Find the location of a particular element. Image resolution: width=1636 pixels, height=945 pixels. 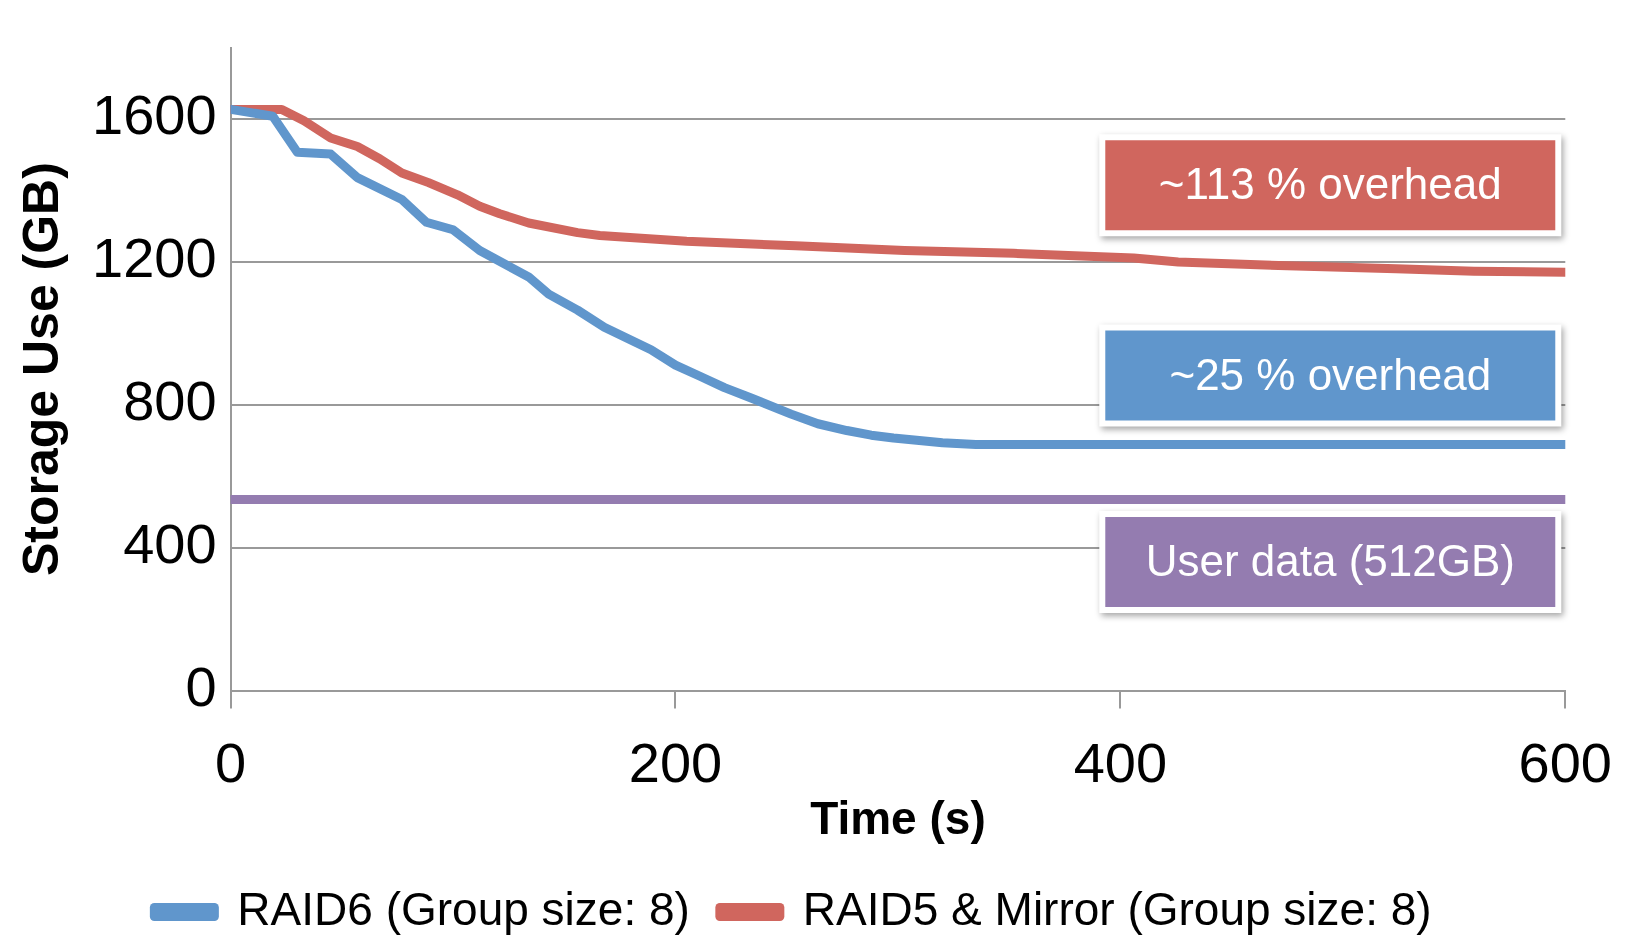

x-tick-label: 600 is located at coordinates (1565, 762).